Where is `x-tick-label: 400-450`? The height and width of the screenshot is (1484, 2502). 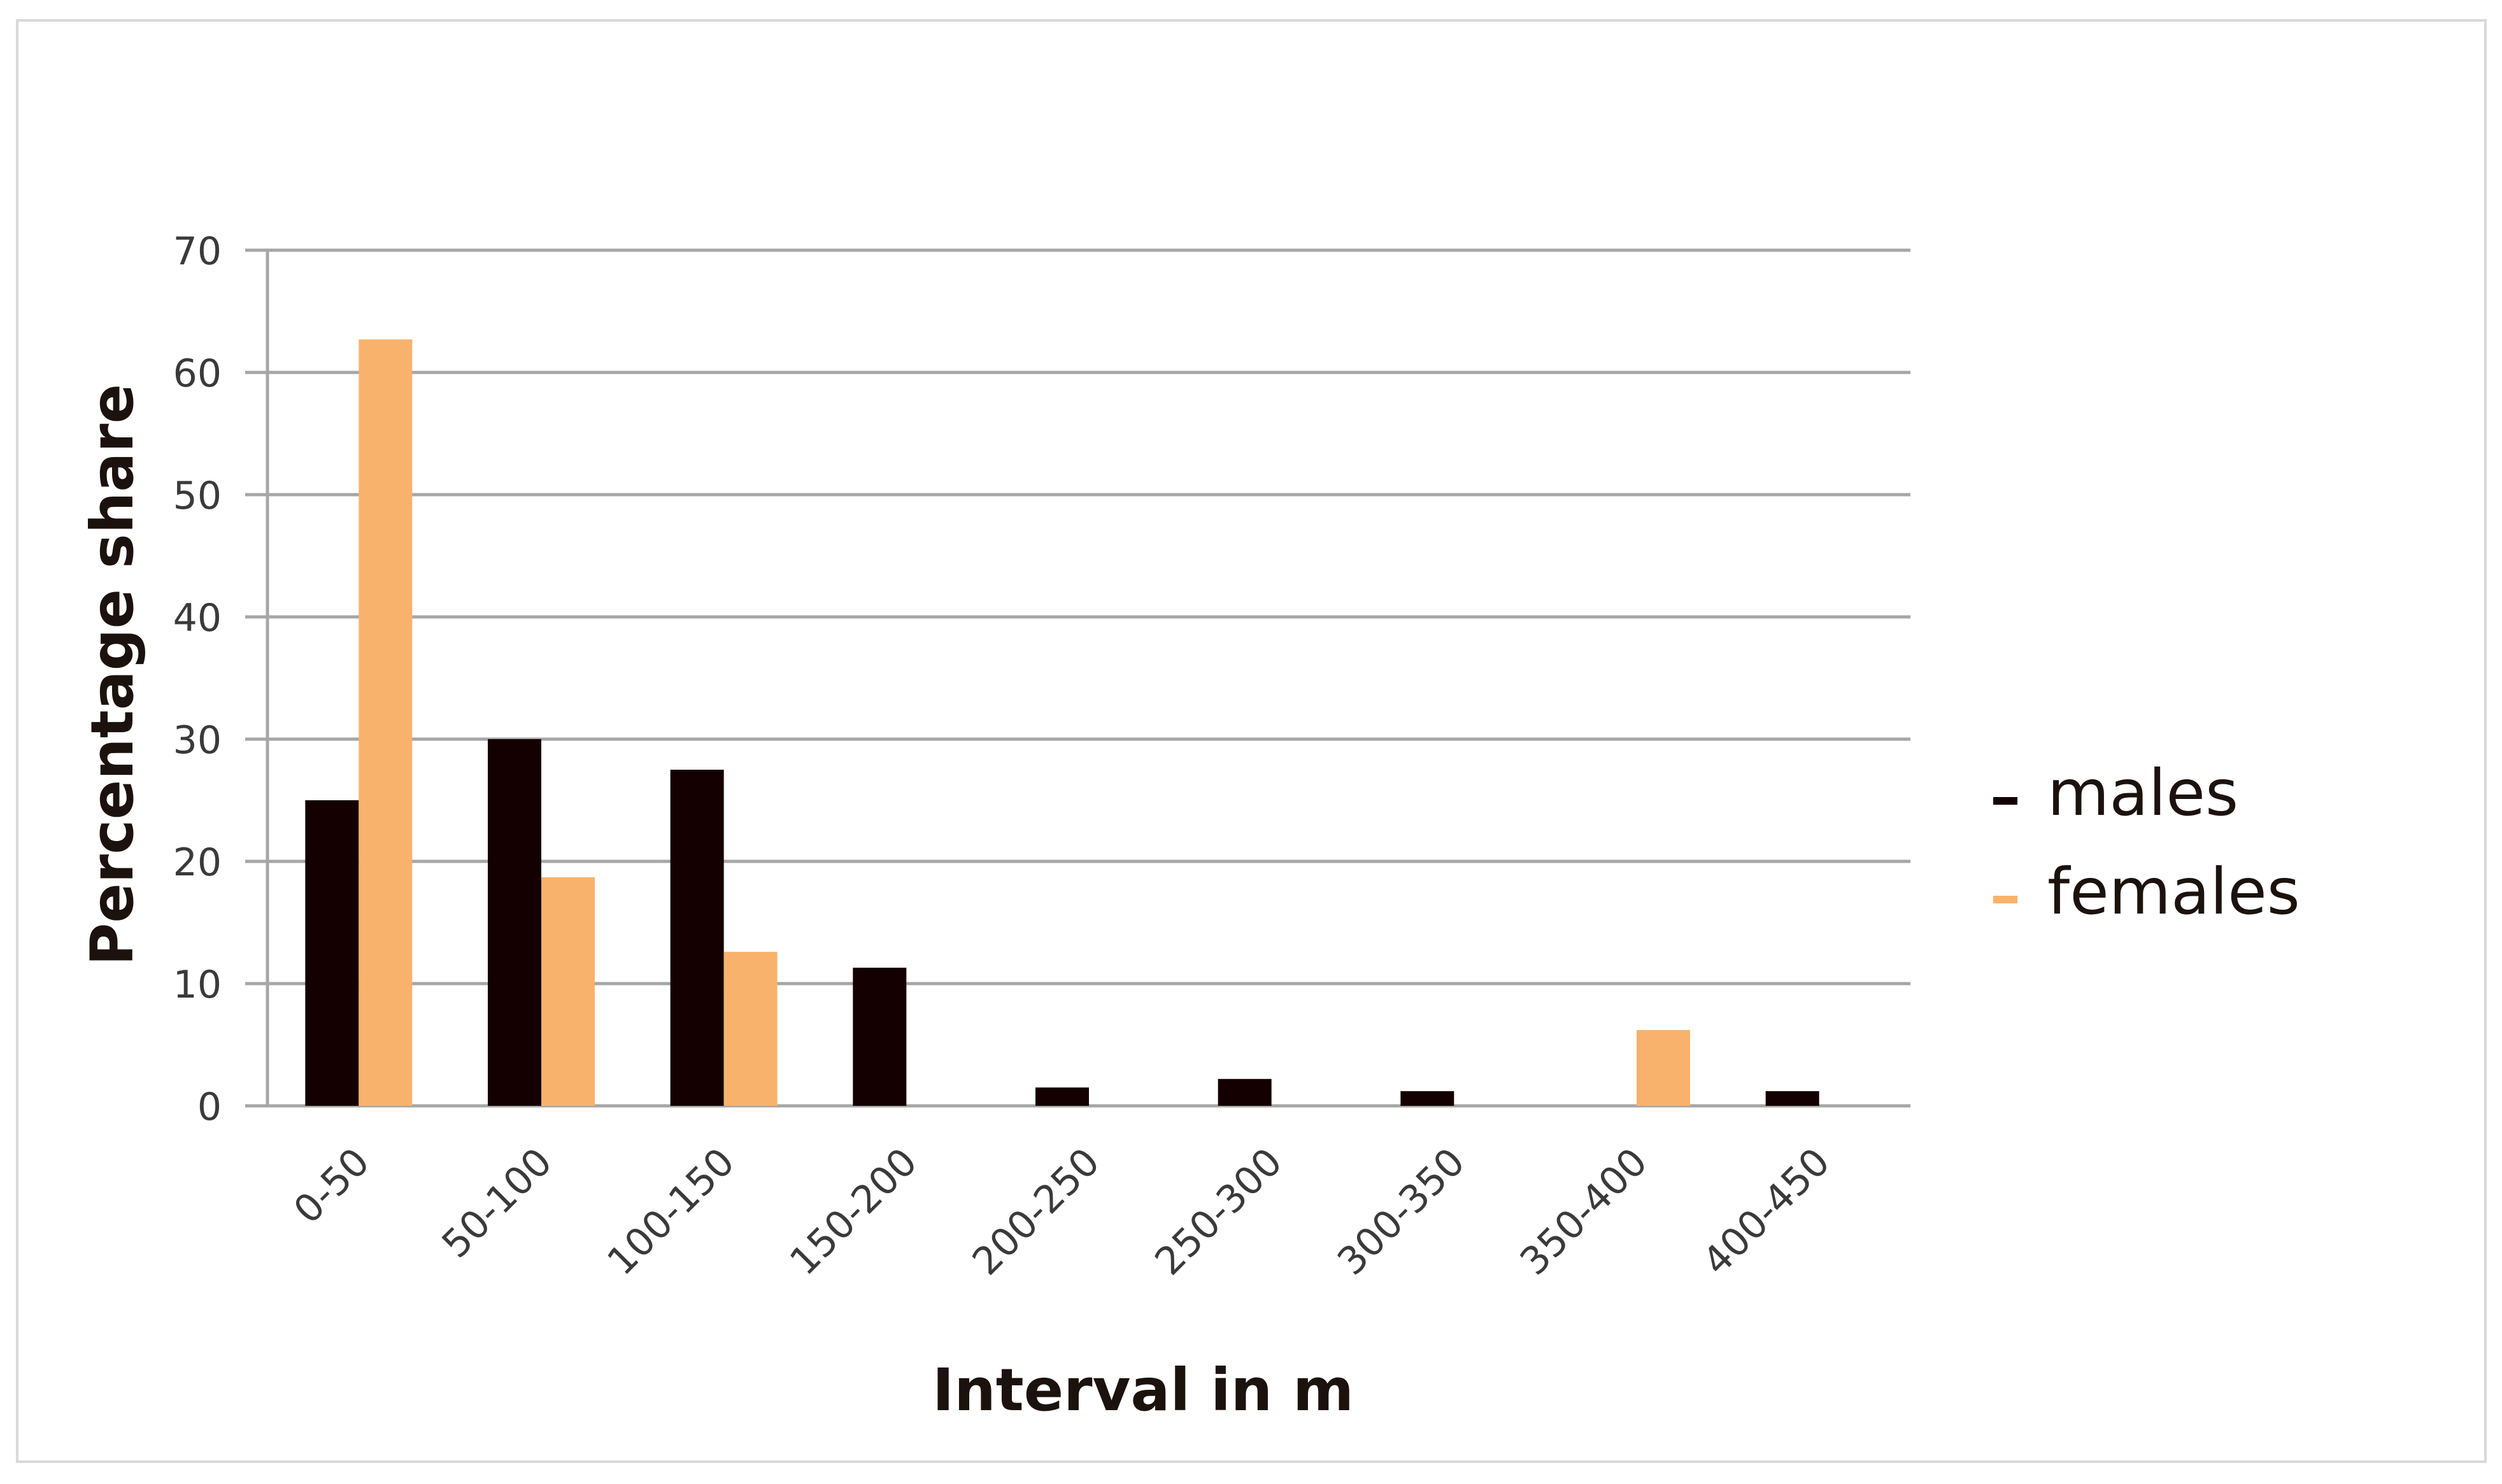
x-tick-label: 400-450 is located at coordinates (1767, 1212).